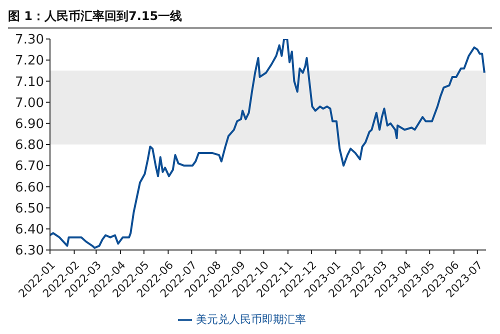 This screenshot has height=334, width=500. I want to click on y-tick-label: 7.20, so click(29, 61).